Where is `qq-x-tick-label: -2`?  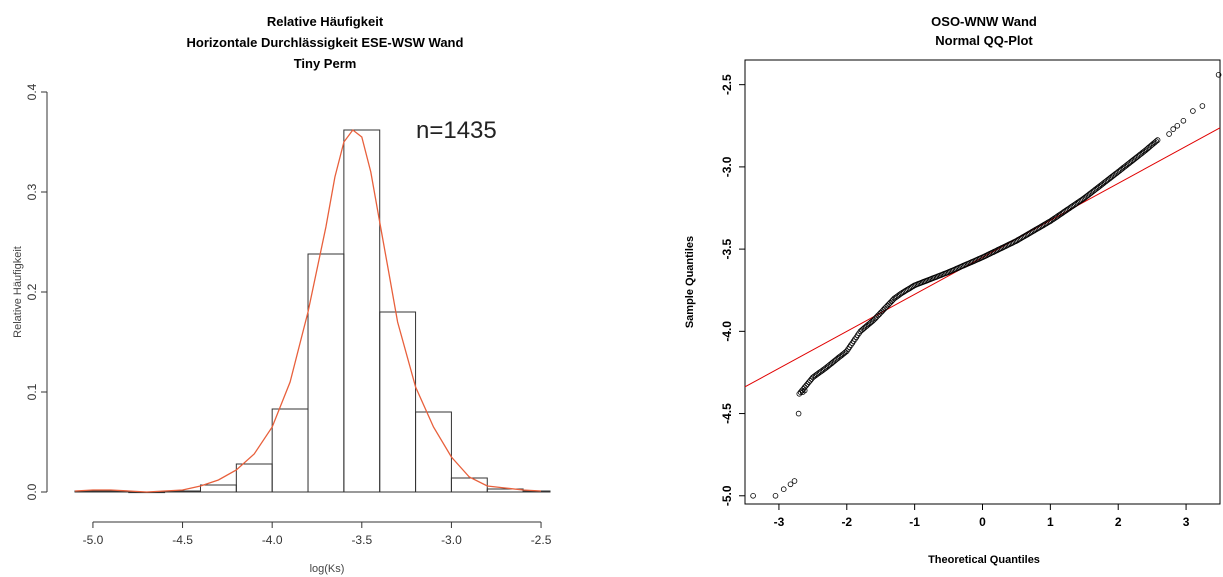 qq-x-tick-label: -2 is located at coordinates (846, 522).